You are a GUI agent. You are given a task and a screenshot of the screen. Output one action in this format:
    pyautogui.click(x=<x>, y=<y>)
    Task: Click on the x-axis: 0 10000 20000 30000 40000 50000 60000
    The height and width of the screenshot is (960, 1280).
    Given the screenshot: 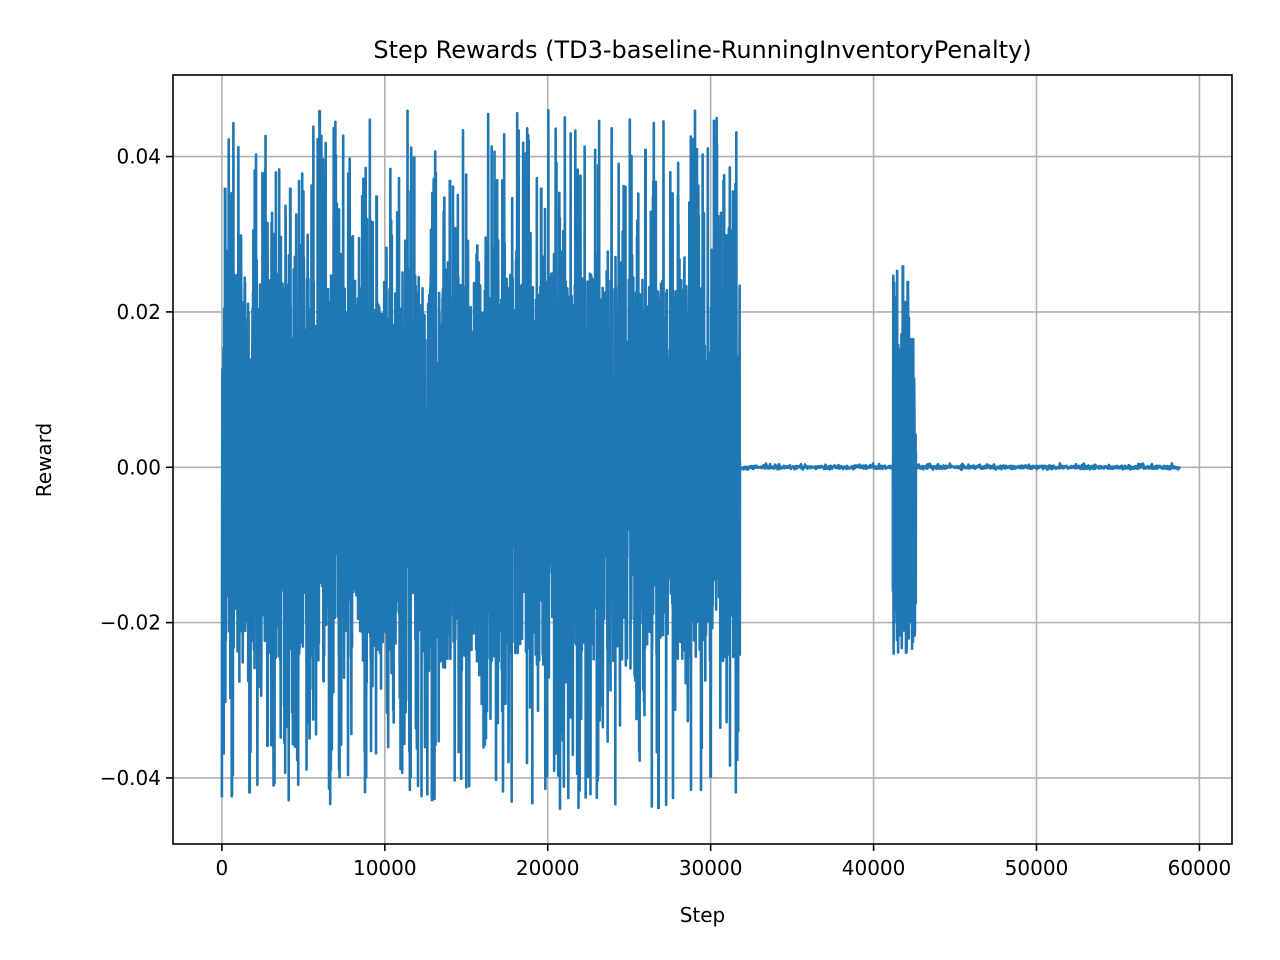 What is the action you would take?
    pyautogui.click(x=724, y=862)
    